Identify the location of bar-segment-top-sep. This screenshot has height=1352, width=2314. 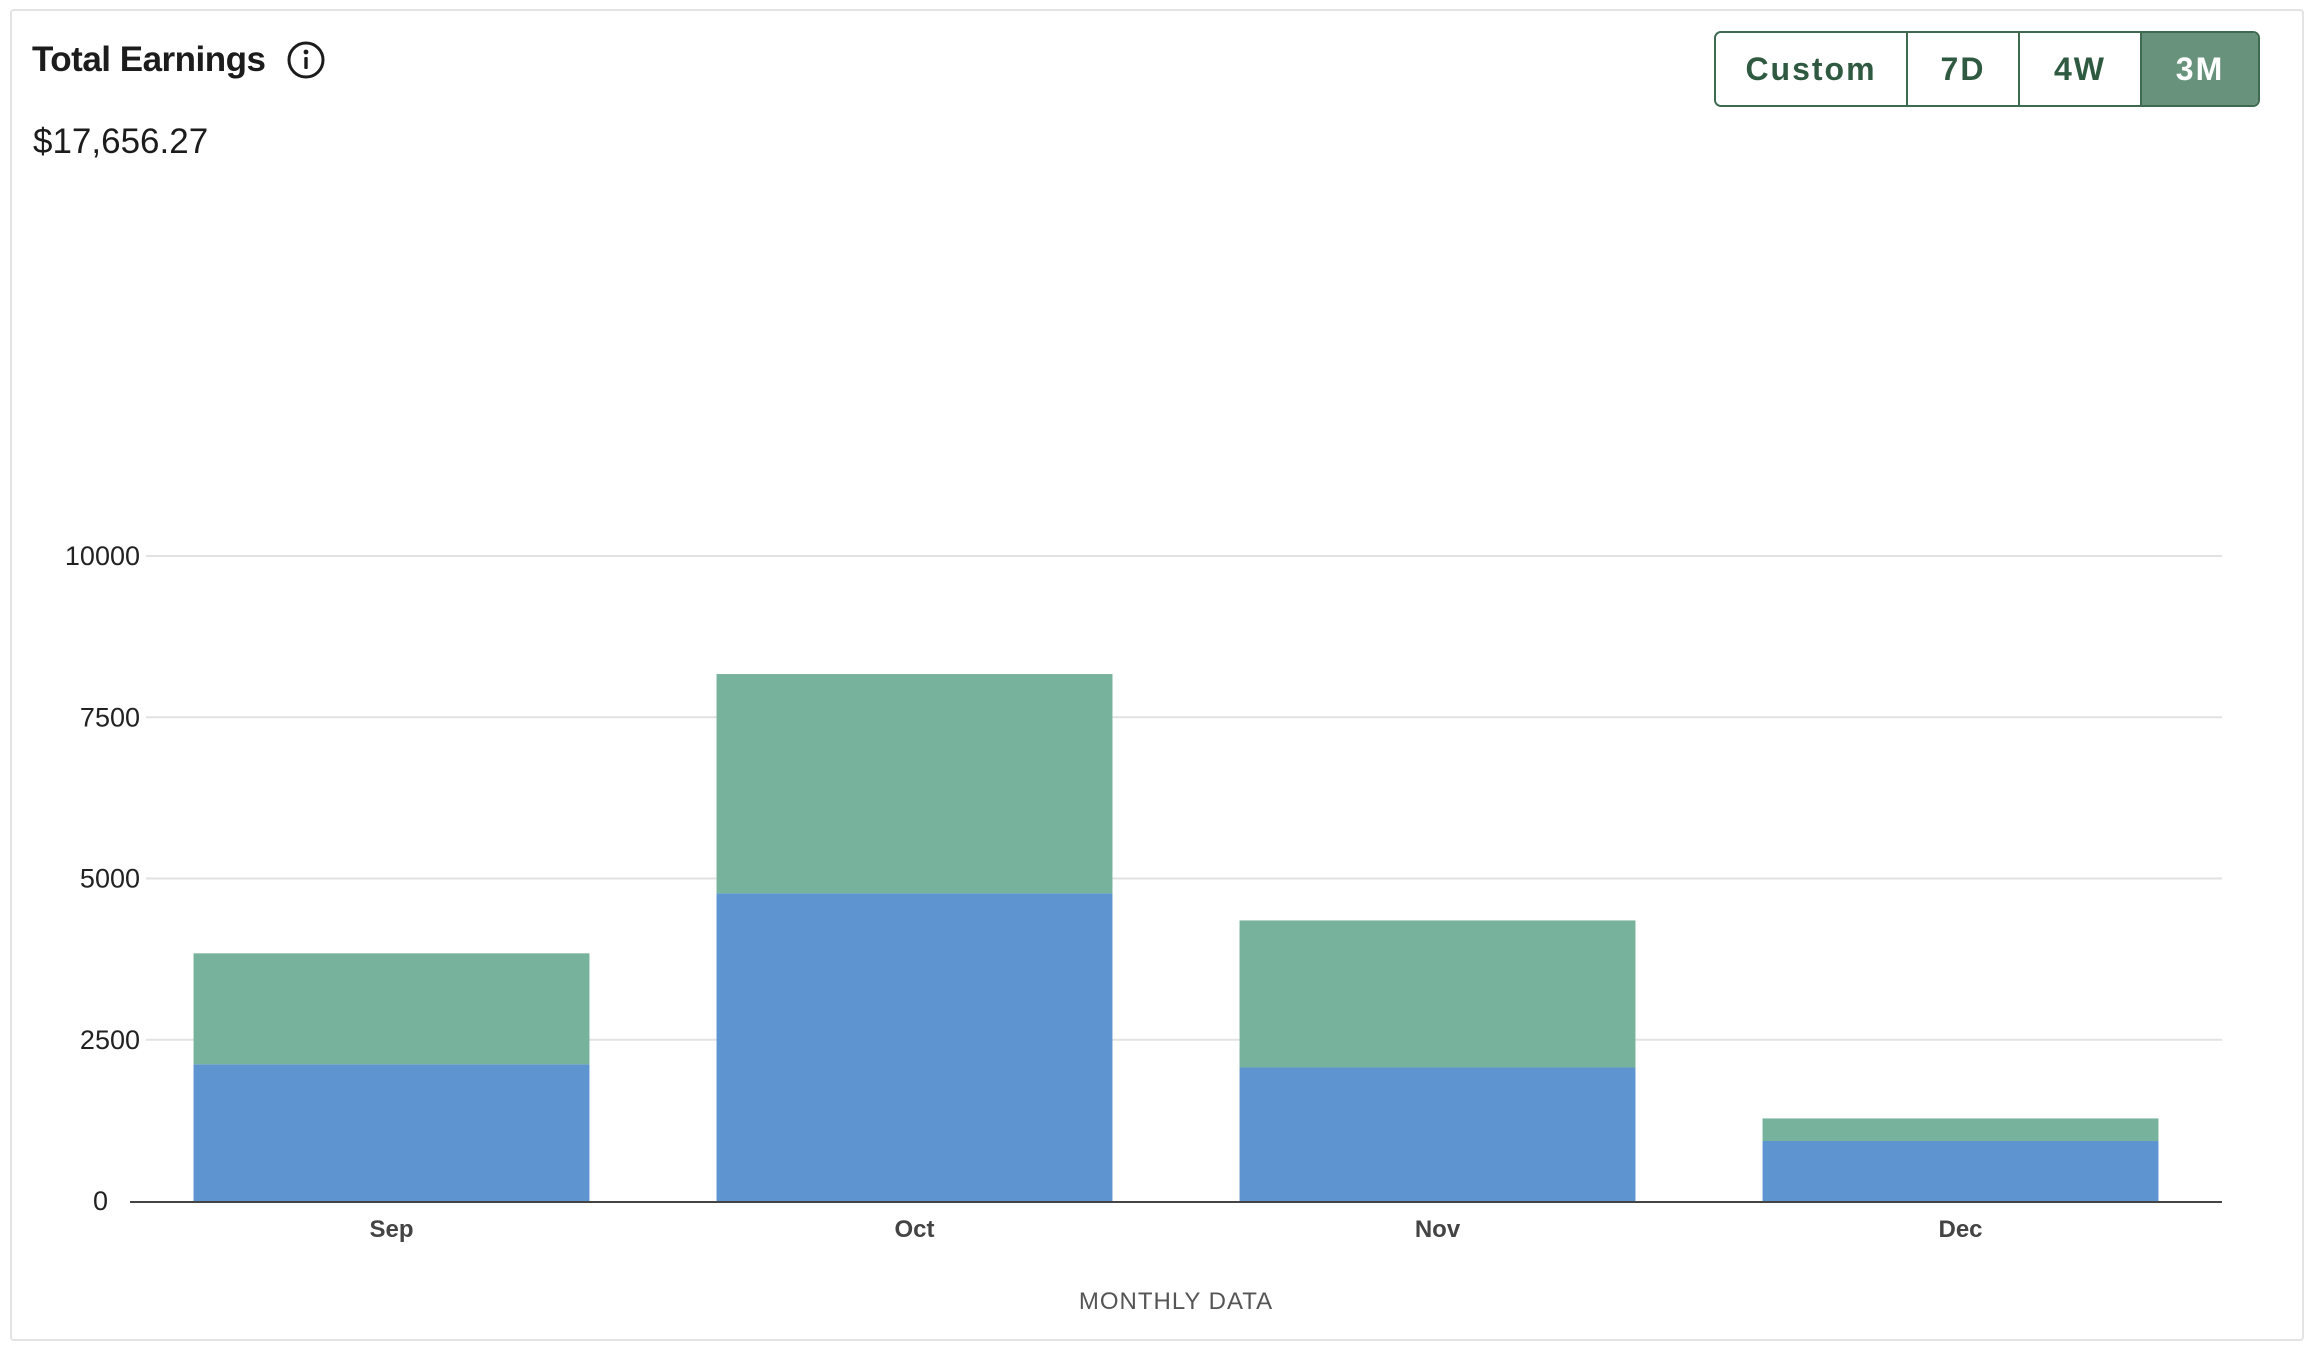
(391, 1009).